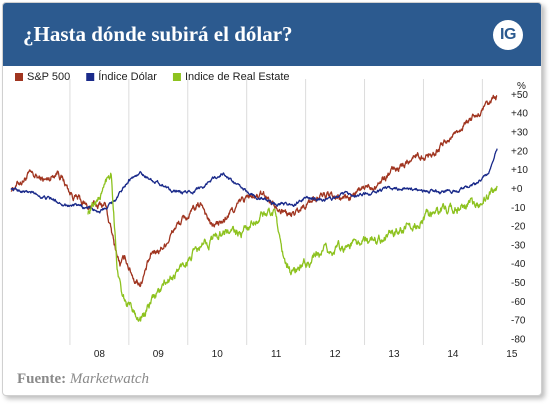 The width and height of the screenshot is (550, 404). I want to click on y-tick-label: +50, so click(519, 95).